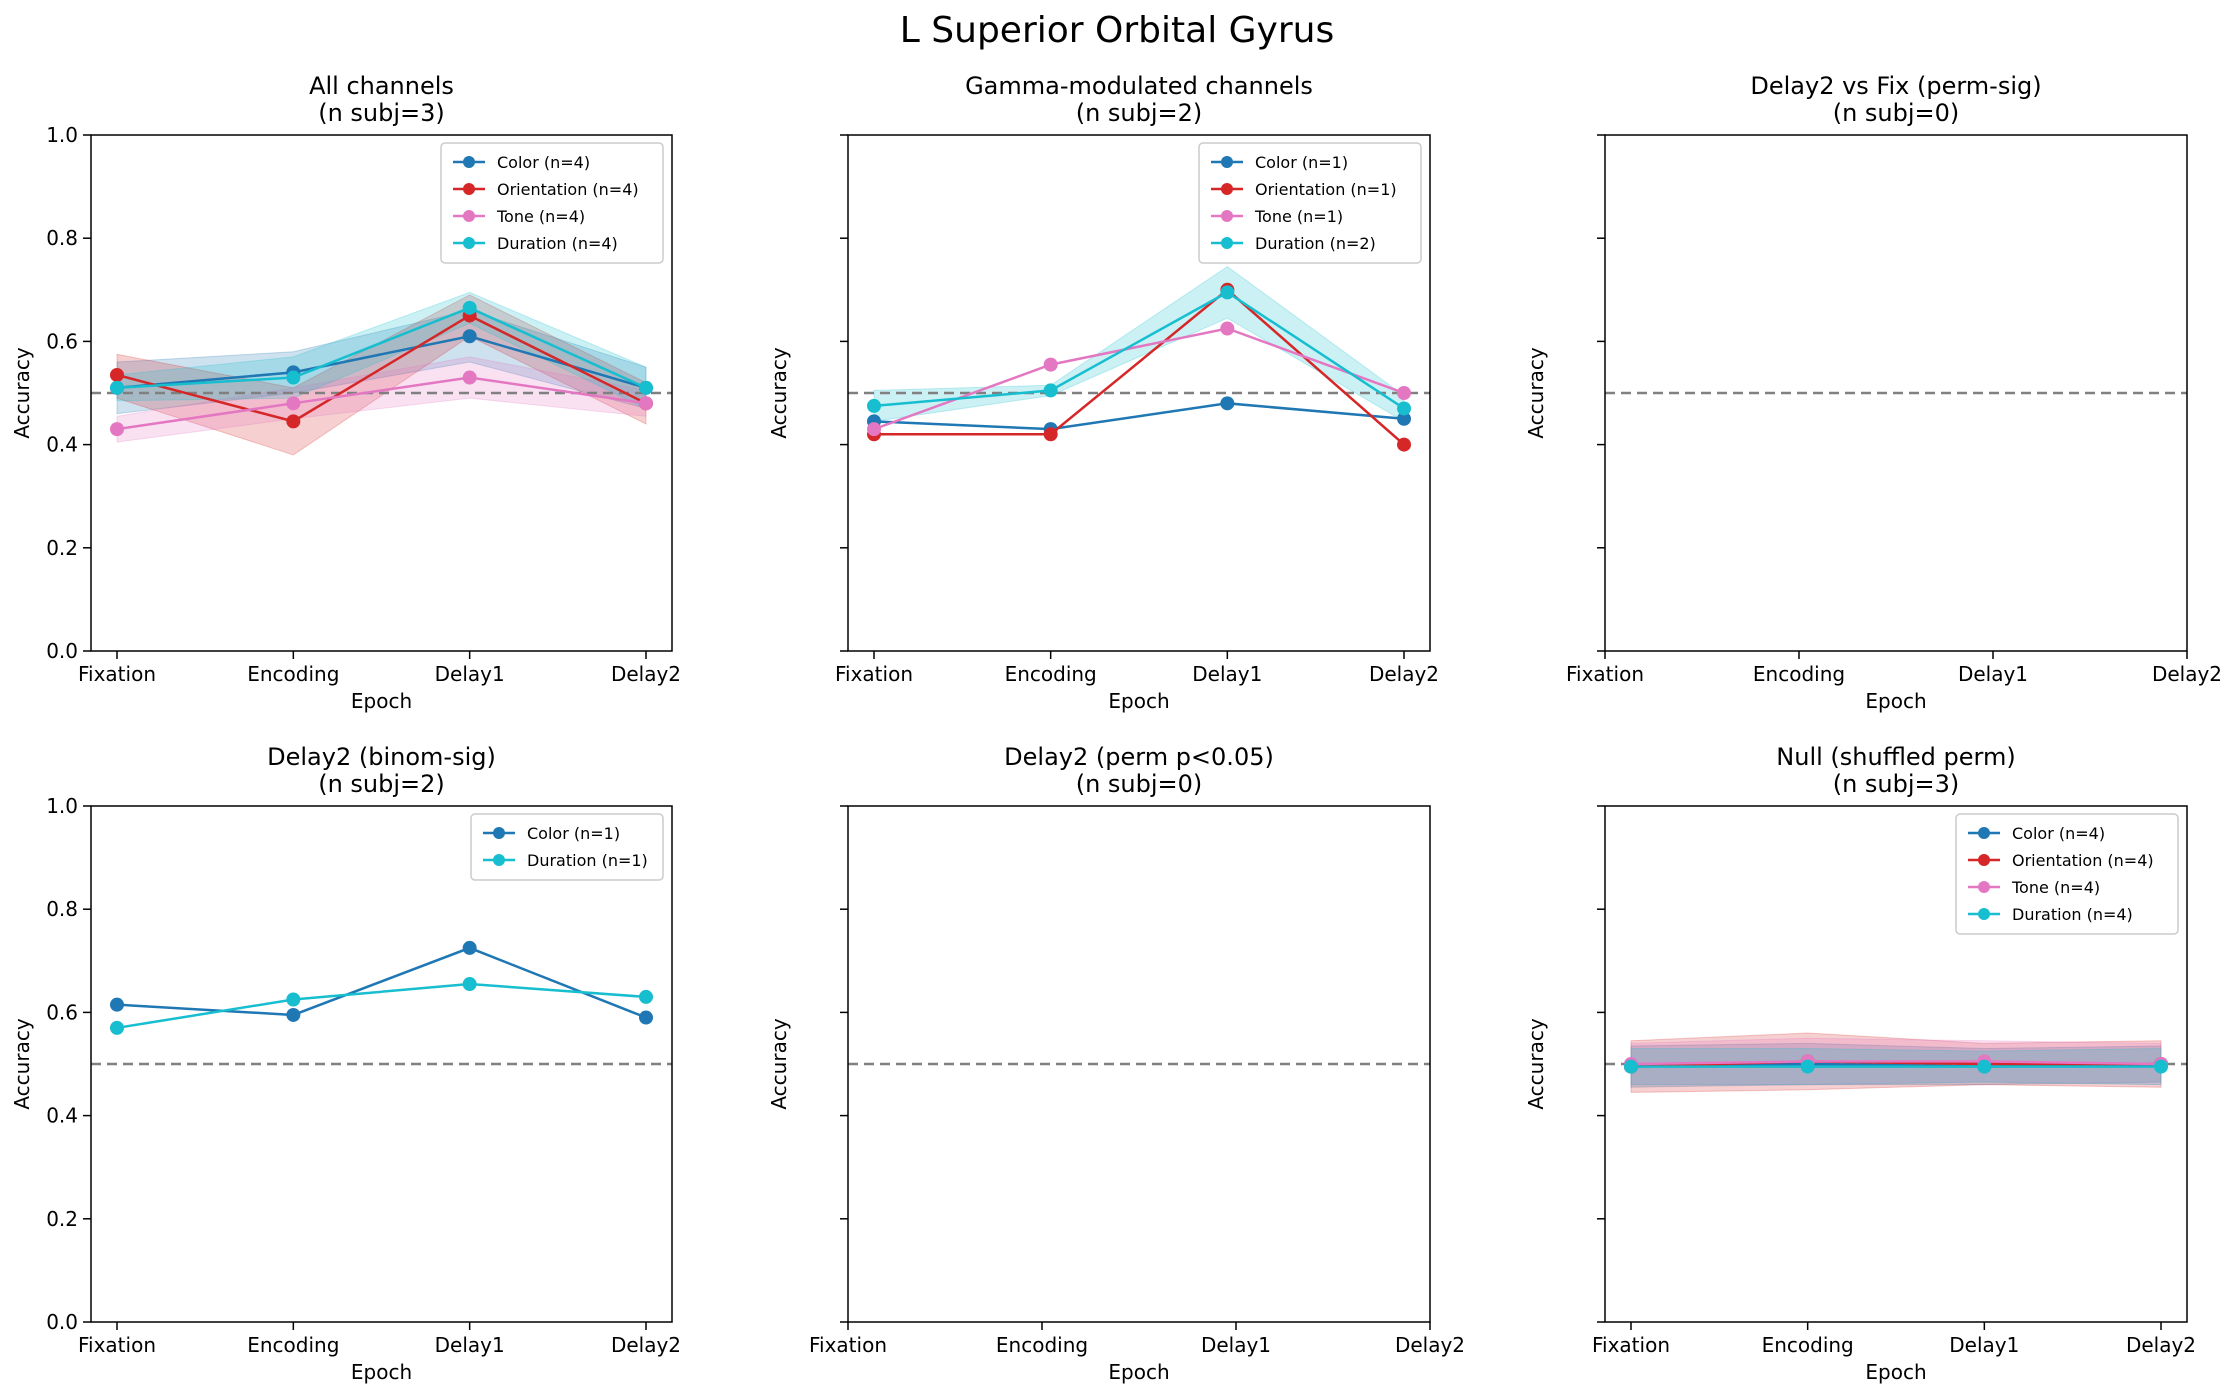 This screenshot has height=1397, width=2235. Describe the element at coordinates (2055, 887) in the screenshot. I see `legend-label: Tone (n=4)` at that location.